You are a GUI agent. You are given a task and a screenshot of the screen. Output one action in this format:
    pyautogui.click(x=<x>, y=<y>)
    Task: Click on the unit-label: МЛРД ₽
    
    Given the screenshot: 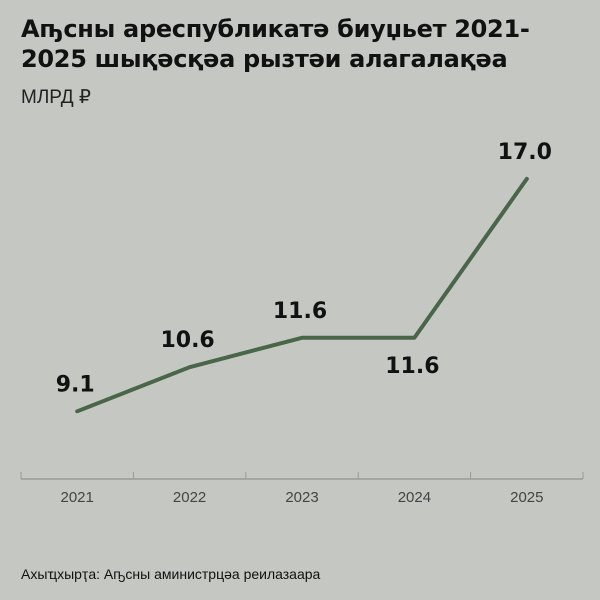 What is the action you would take?
    pyautogui.click(x=56, y=97)
    